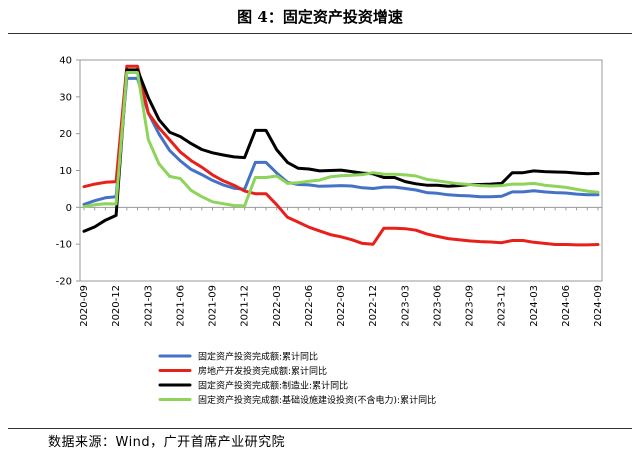  Describe the element at coordinates (566, 306) in the screenshot. I see `x-tick-label: 2024-06` at that location.